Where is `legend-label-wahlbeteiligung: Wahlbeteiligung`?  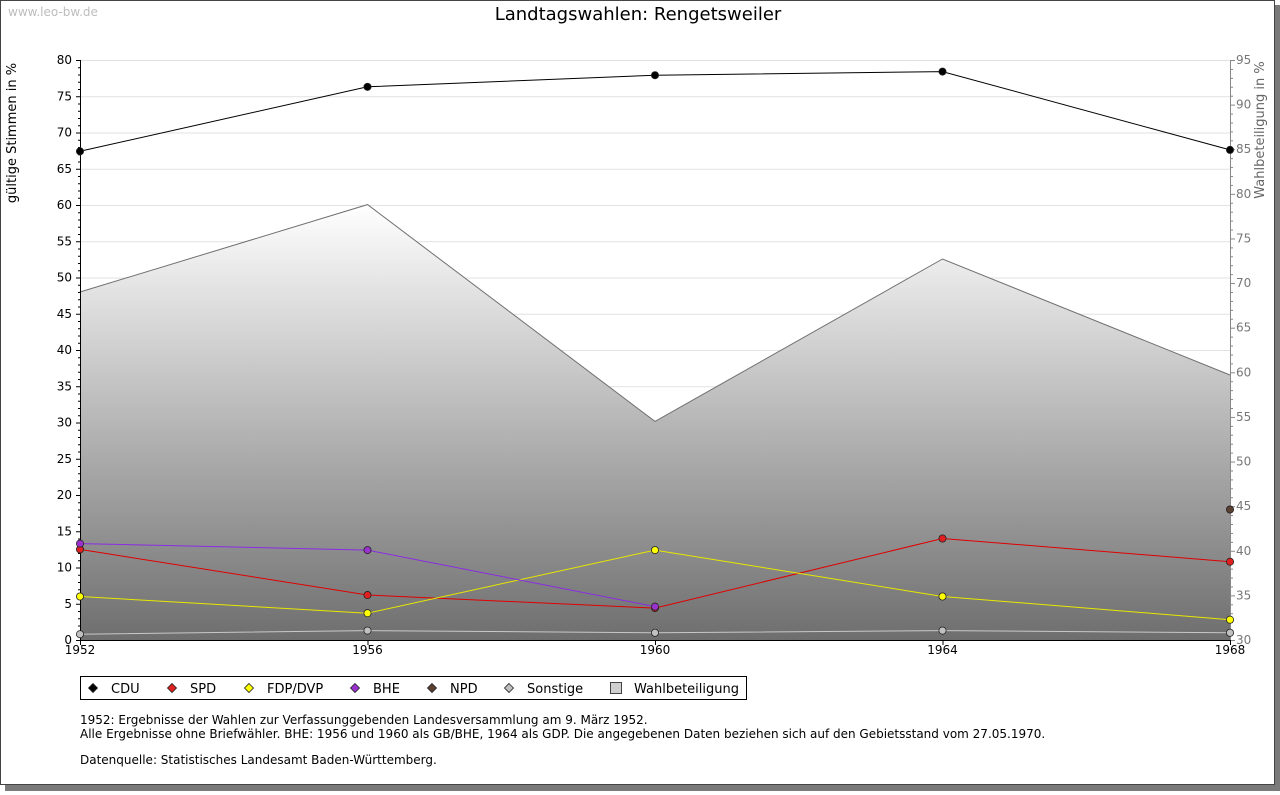 legend-label-wahlbeteiligung: Wahlbeteiligung is located at coordinates (686, 689).